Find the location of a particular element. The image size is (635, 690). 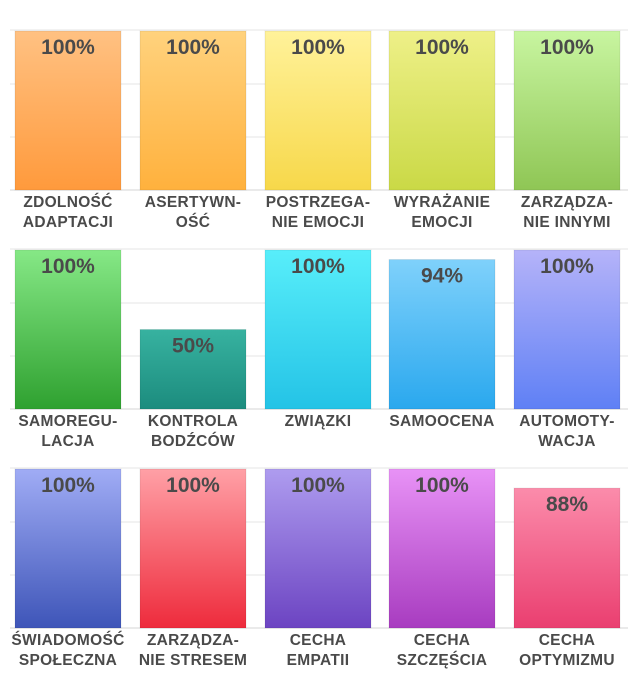

category-label: SPOŁECZNA is located at coordinates (68, 660).